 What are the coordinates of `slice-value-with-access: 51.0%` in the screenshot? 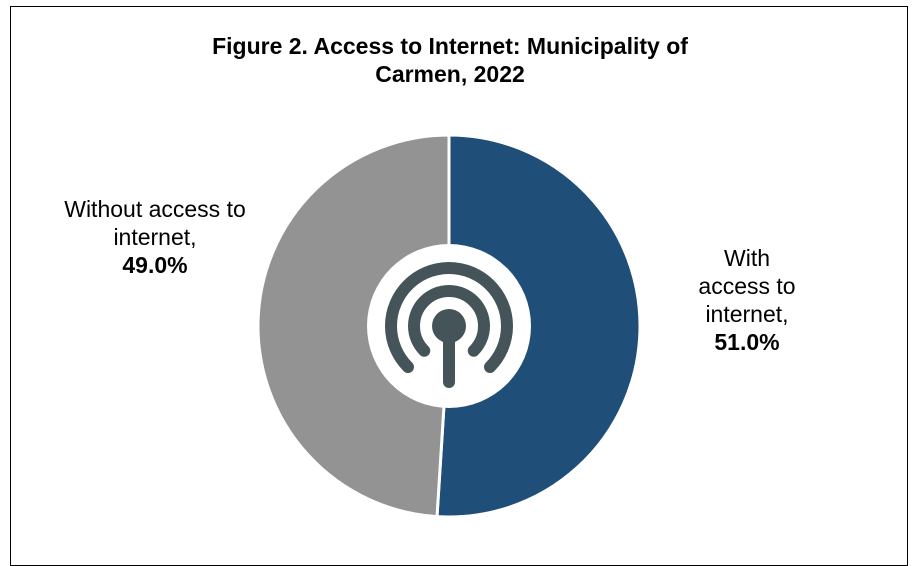 It's located at (747, 342).